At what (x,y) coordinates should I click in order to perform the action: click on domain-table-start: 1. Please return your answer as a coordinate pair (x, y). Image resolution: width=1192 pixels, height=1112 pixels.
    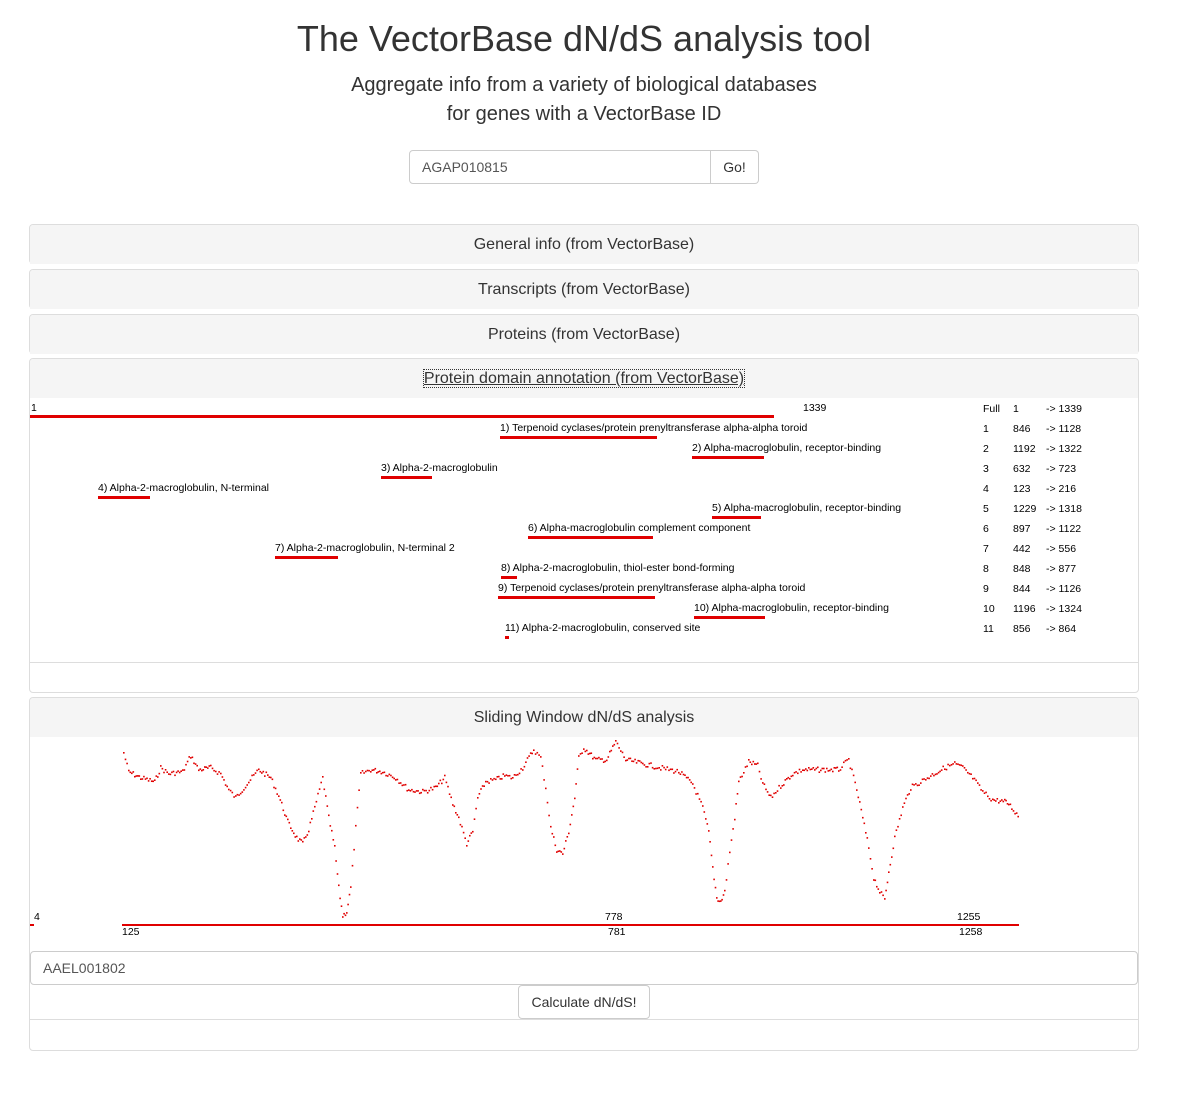
    Looking at the image, I should click on (1016, 409).